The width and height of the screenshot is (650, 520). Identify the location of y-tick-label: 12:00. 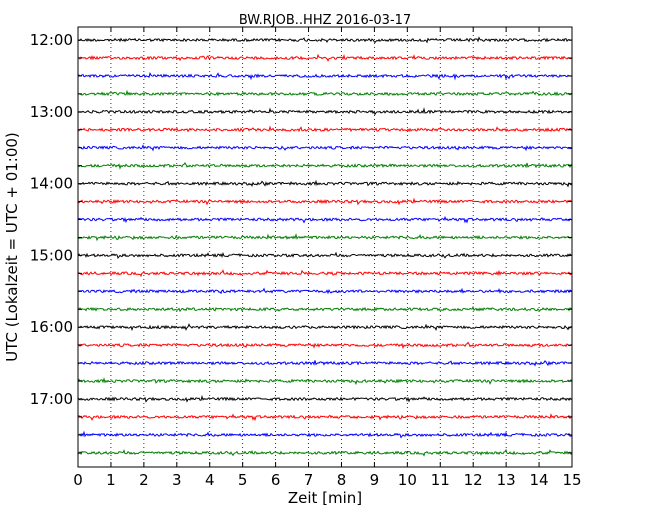
(51, 40).